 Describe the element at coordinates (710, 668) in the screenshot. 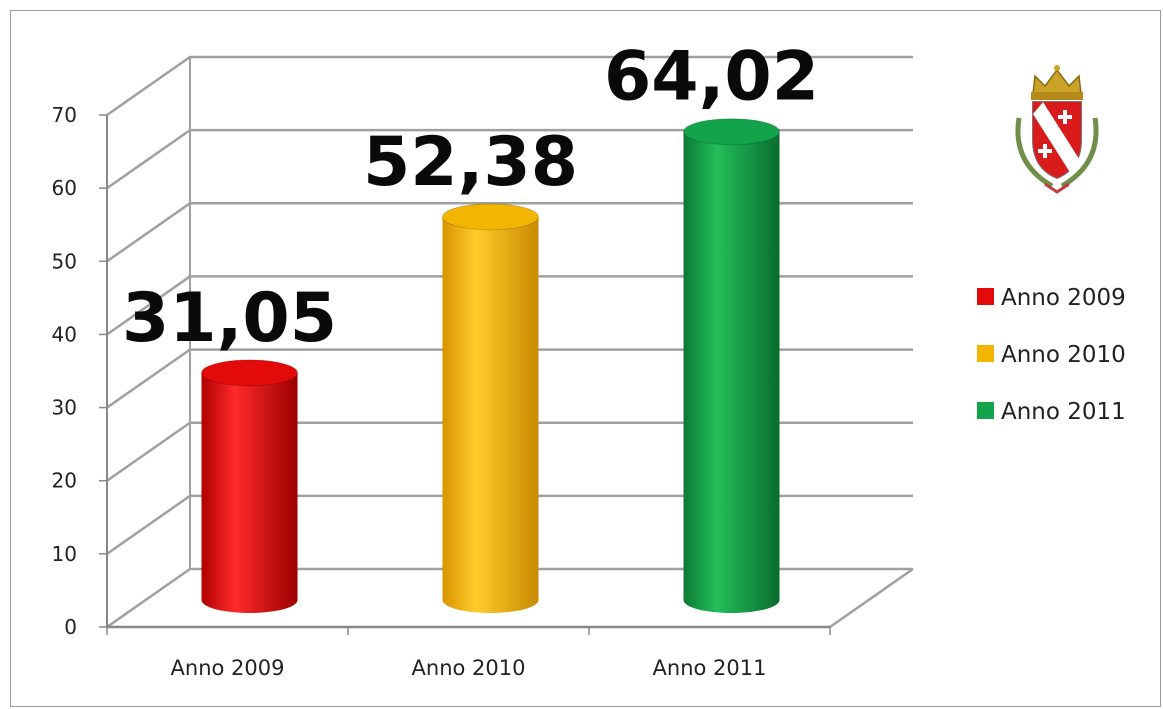

I see `x-tick-label: Anno 2011` at that location.